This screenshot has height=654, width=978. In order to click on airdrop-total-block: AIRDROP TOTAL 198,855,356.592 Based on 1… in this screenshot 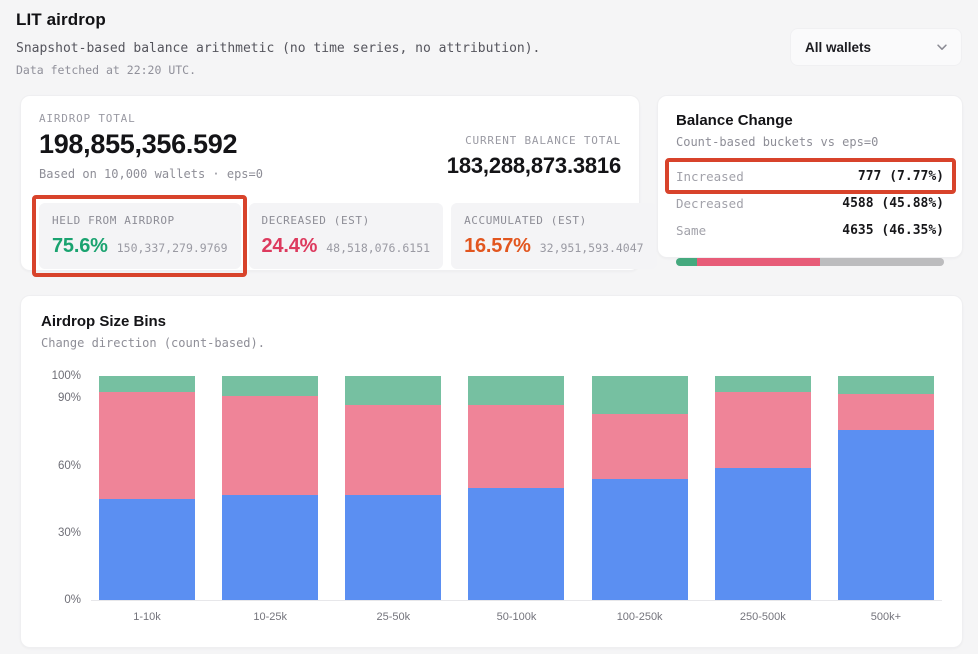, I will do `click(151, 146)`.